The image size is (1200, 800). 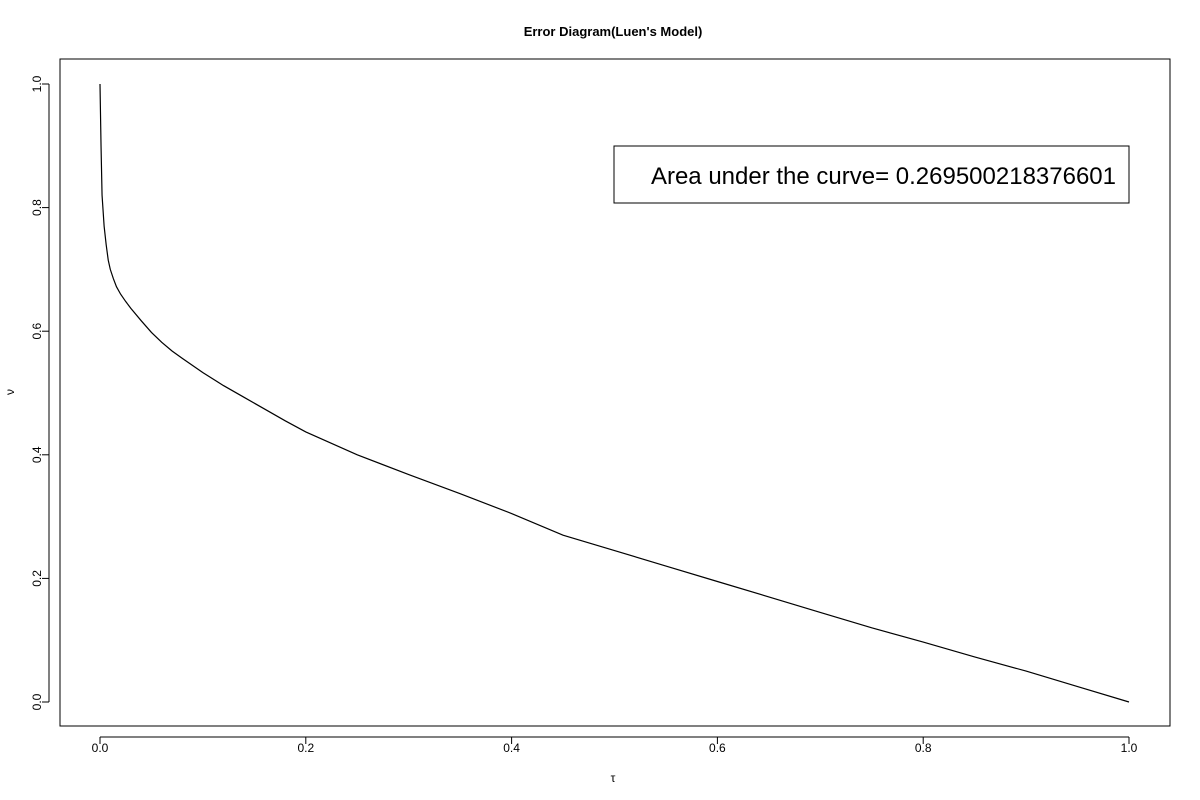 I want to click on x-tick-label: 0.2, so click(x=305, y=748).